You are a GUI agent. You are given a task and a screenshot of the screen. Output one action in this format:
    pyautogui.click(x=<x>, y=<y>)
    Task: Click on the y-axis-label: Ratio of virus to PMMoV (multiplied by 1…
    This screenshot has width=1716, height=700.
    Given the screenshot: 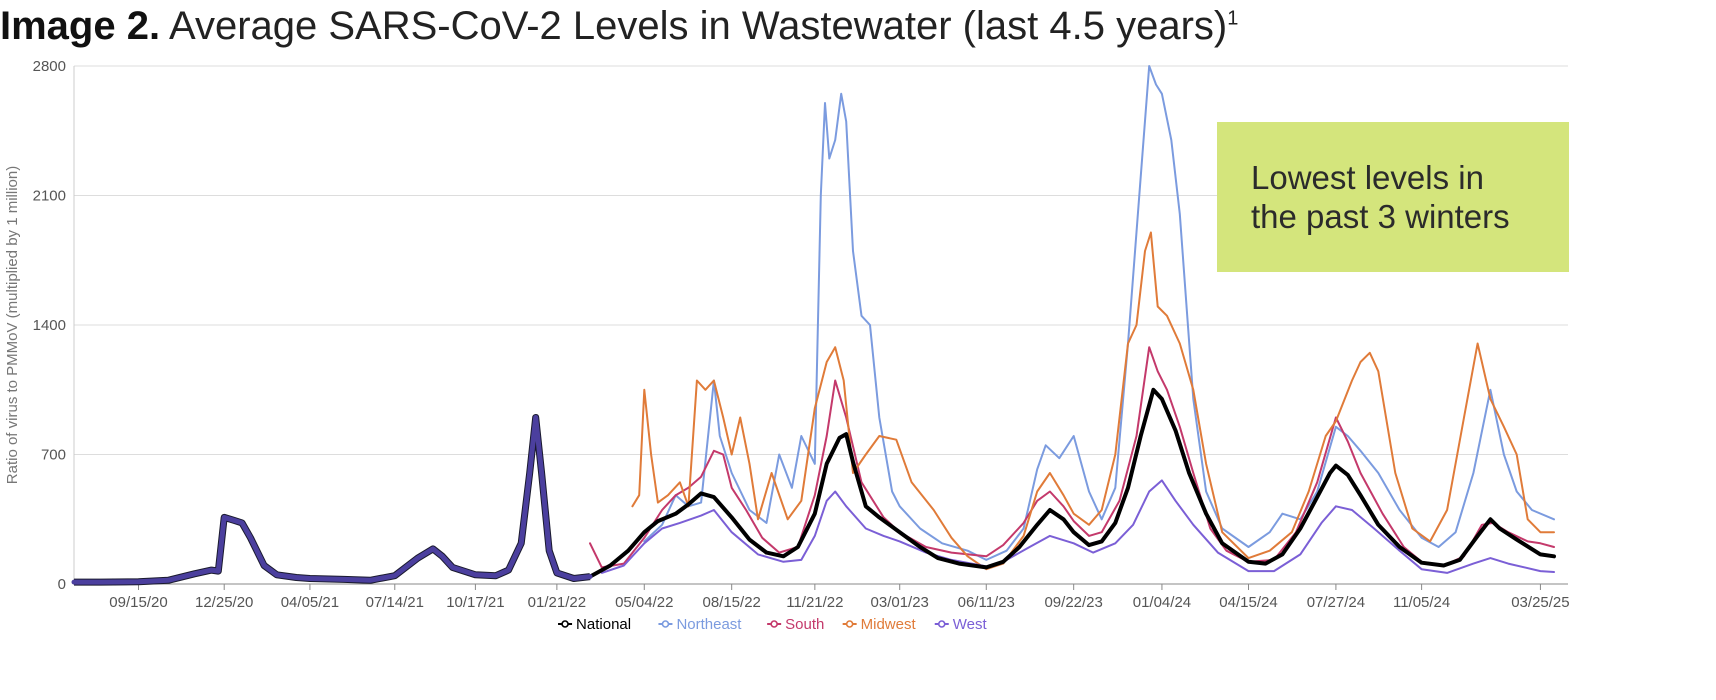 What is the action you would take?
    pyautogui.click(x=12, y=325)
    